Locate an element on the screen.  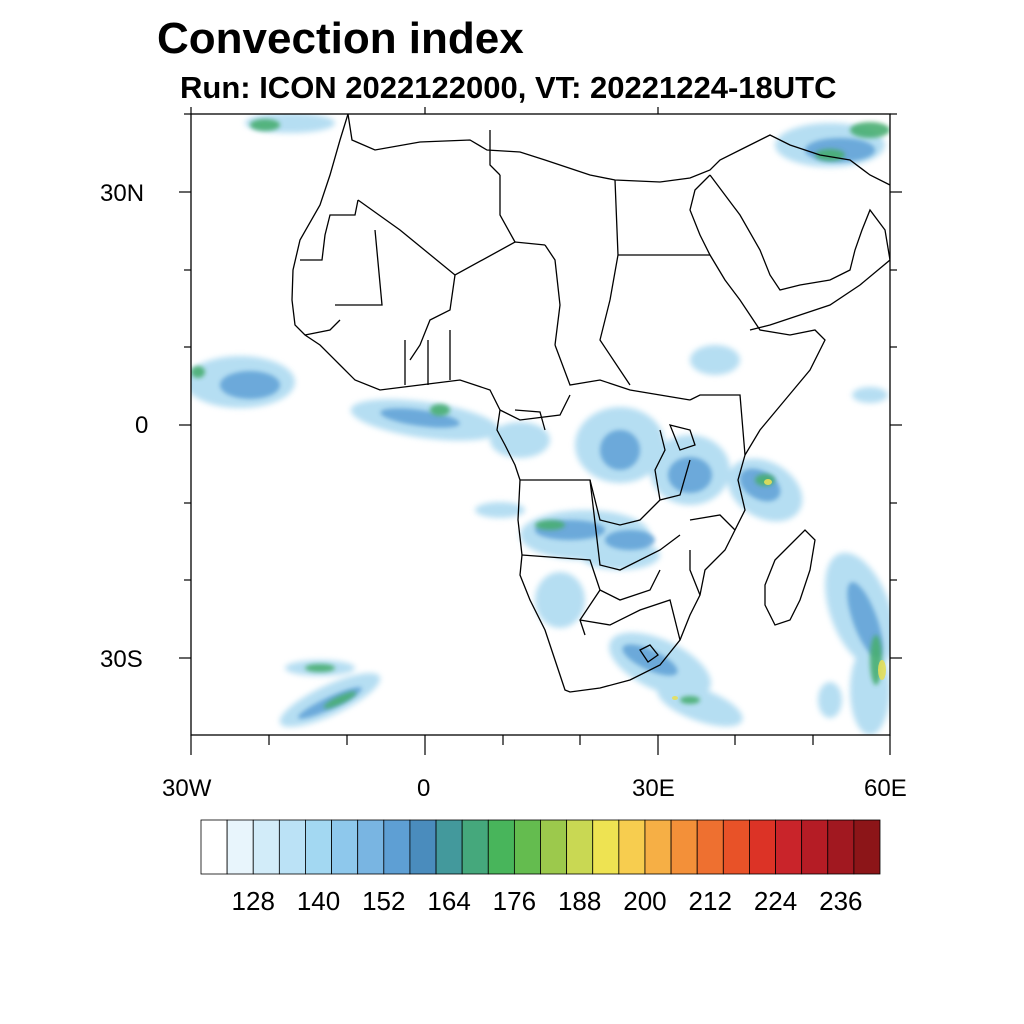
lat-label-0: 0 is located at coordinates (142, 425).